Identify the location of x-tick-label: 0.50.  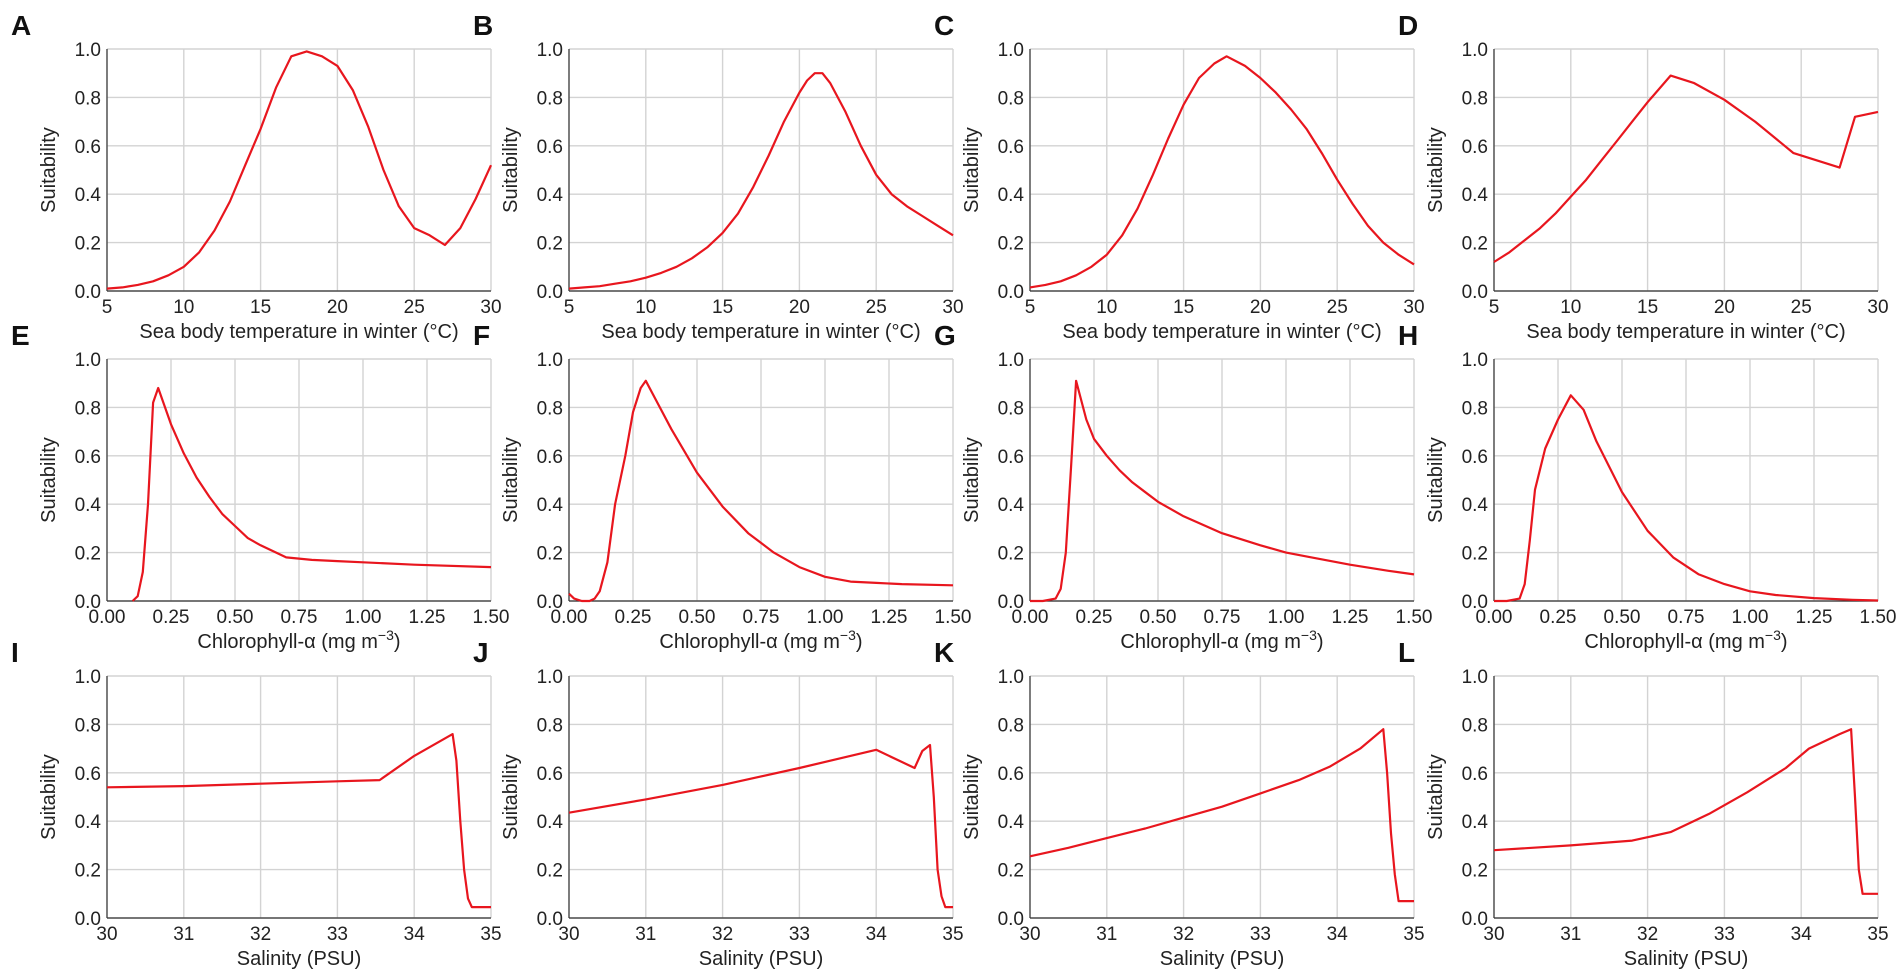
(1158, 617).